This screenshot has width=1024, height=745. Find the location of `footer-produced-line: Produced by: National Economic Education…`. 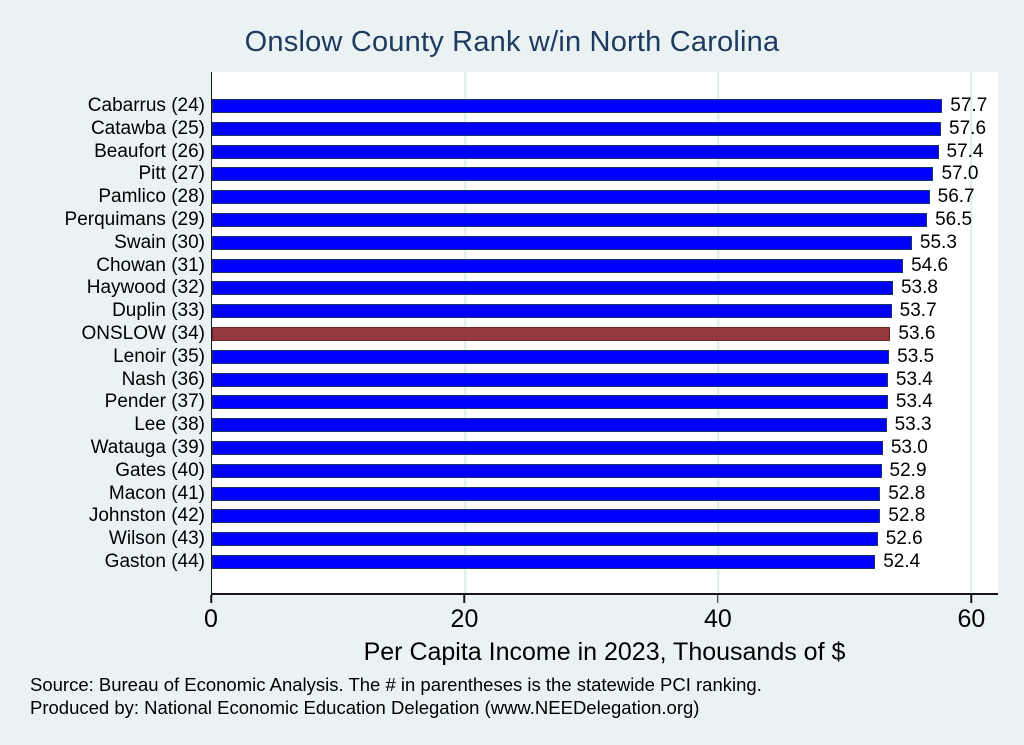

footer-produced-line: Produced by: National Economic Education… is located at coordinates (365, 707).